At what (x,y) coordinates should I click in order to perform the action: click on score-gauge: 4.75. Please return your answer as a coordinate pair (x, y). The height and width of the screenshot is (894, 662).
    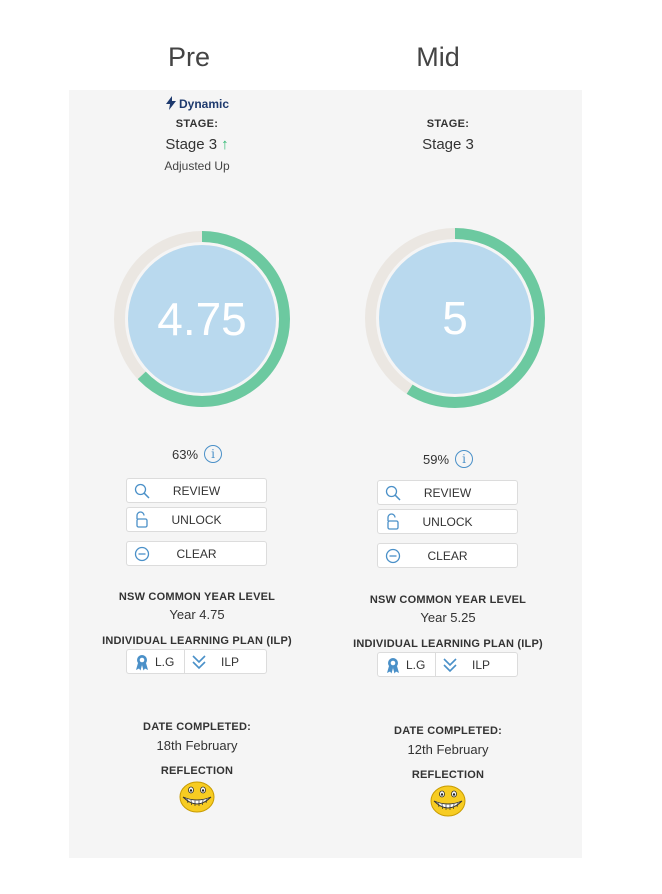
    Looking at the image, I should click on (202, 319).